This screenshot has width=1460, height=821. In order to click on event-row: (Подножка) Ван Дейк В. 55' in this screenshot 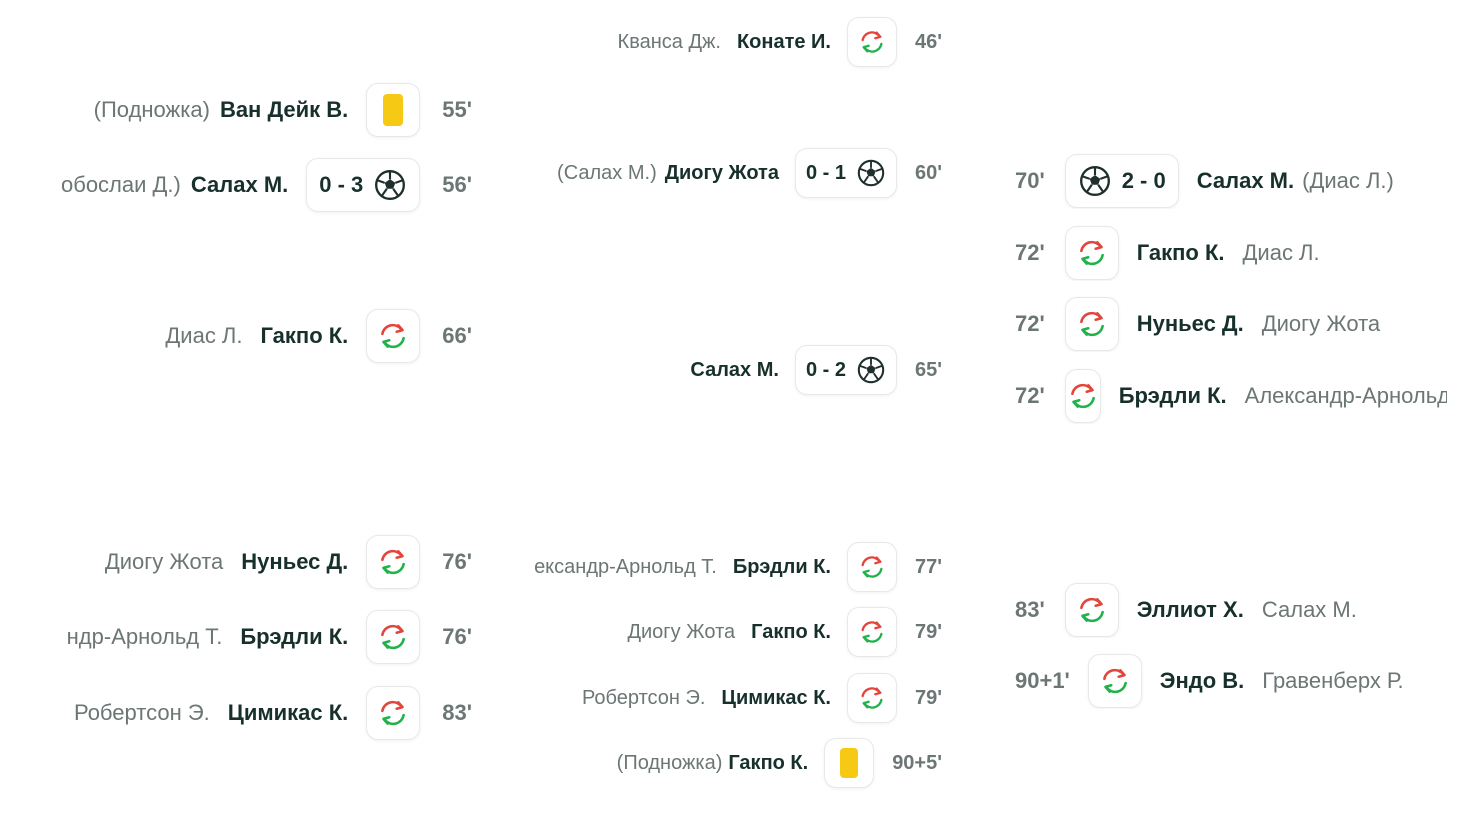, I will do `click(236, 110)`.